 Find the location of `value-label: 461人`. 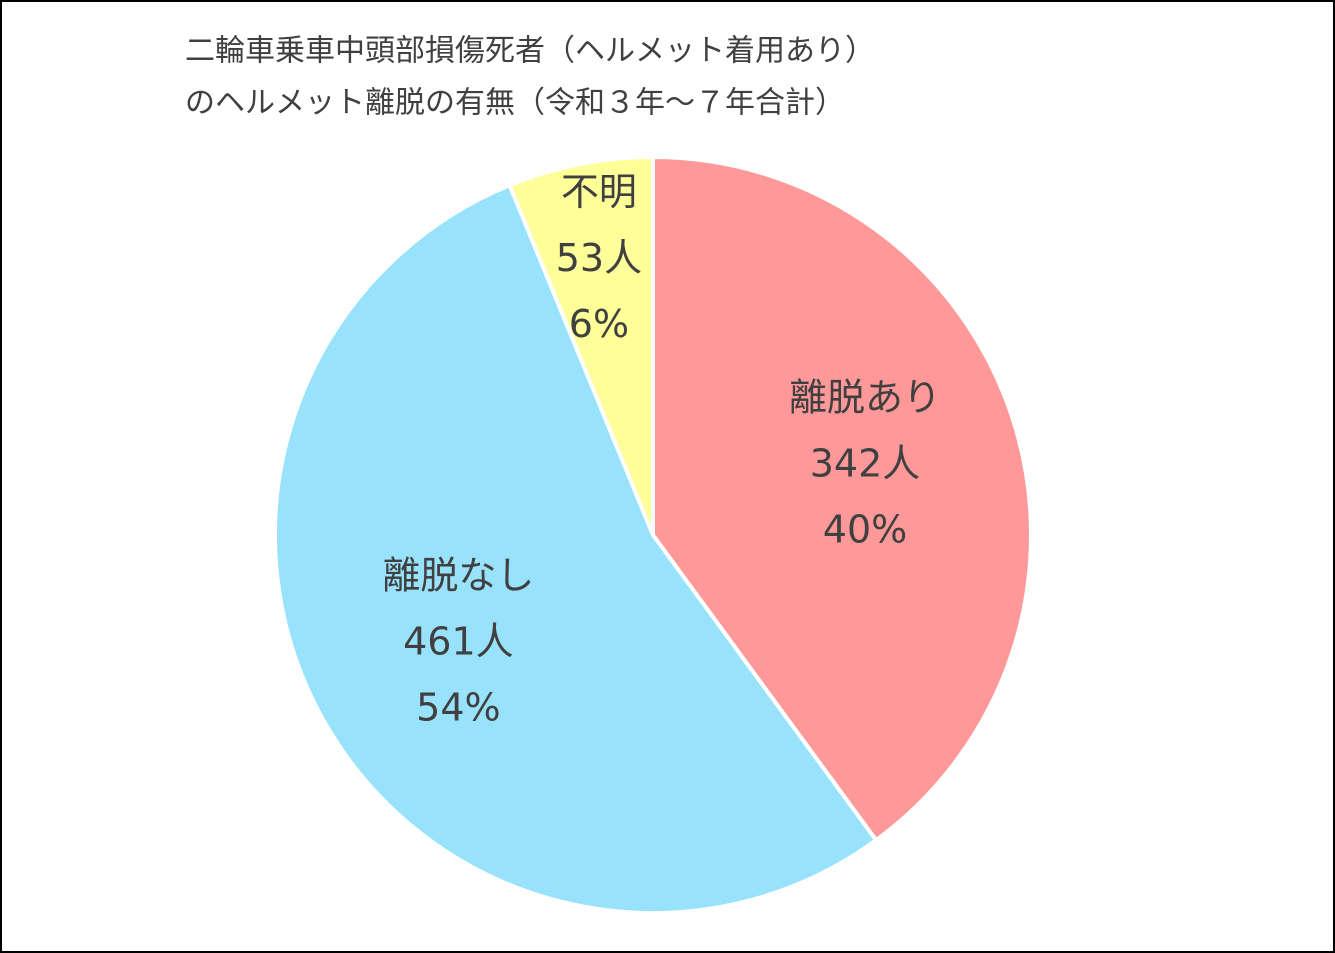

value-label: 461人 is located at coordinates (458, 641).